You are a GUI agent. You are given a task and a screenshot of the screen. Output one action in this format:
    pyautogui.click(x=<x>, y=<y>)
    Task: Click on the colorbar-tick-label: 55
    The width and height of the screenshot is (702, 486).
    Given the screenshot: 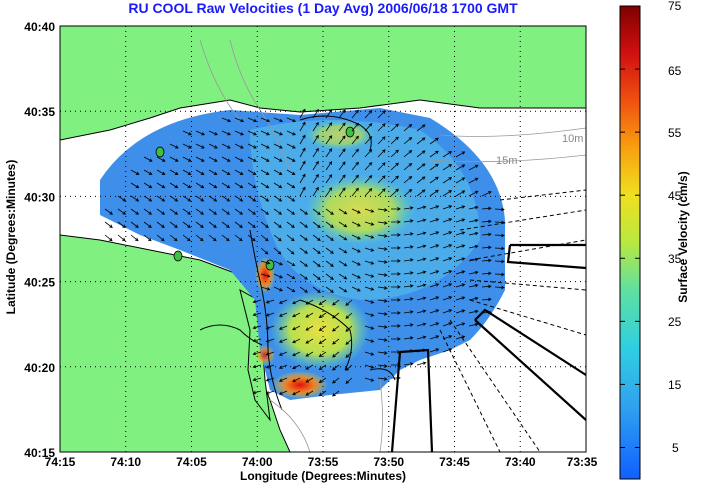 What is the action you would take?
    pyautogui.click(x=675, y=133)
    